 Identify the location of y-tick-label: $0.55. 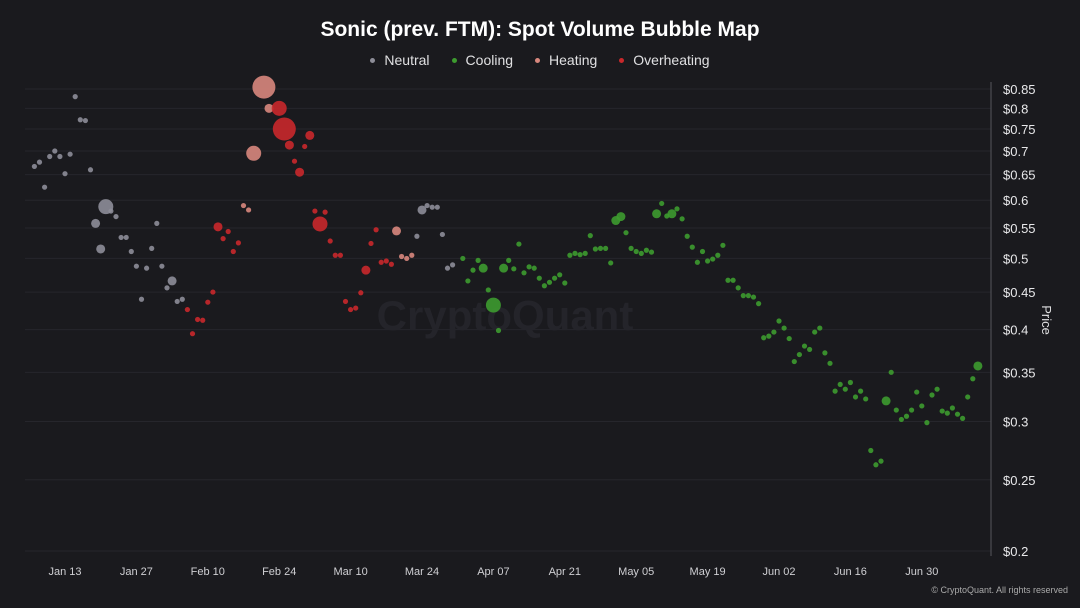
(1019, 228).